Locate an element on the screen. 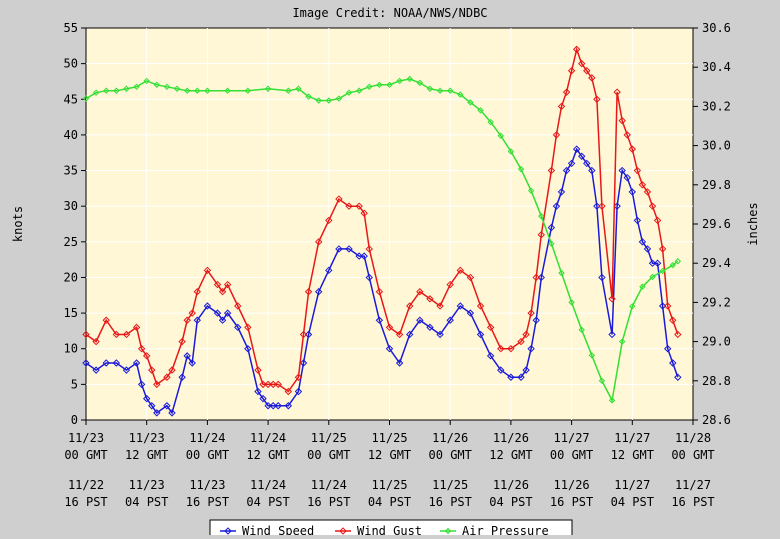 This screenshot has width=780, height=539. x-tick-label-gmt: 11/25 is located at coordinates (329, 438).